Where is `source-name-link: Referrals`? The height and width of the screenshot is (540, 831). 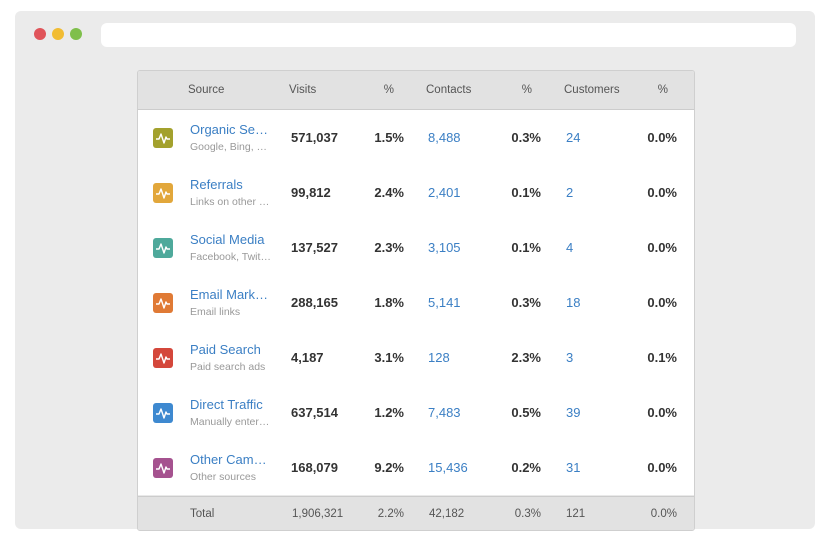 source-name-link: Referrals is located at coordinates (216, 184).